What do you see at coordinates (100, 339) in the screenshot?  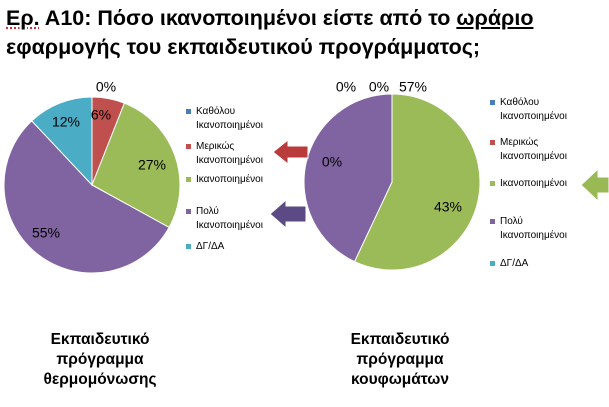 I see `pie-1-caption-line-1: Εκπαιδευτικό` at bounding box center [100, 339].